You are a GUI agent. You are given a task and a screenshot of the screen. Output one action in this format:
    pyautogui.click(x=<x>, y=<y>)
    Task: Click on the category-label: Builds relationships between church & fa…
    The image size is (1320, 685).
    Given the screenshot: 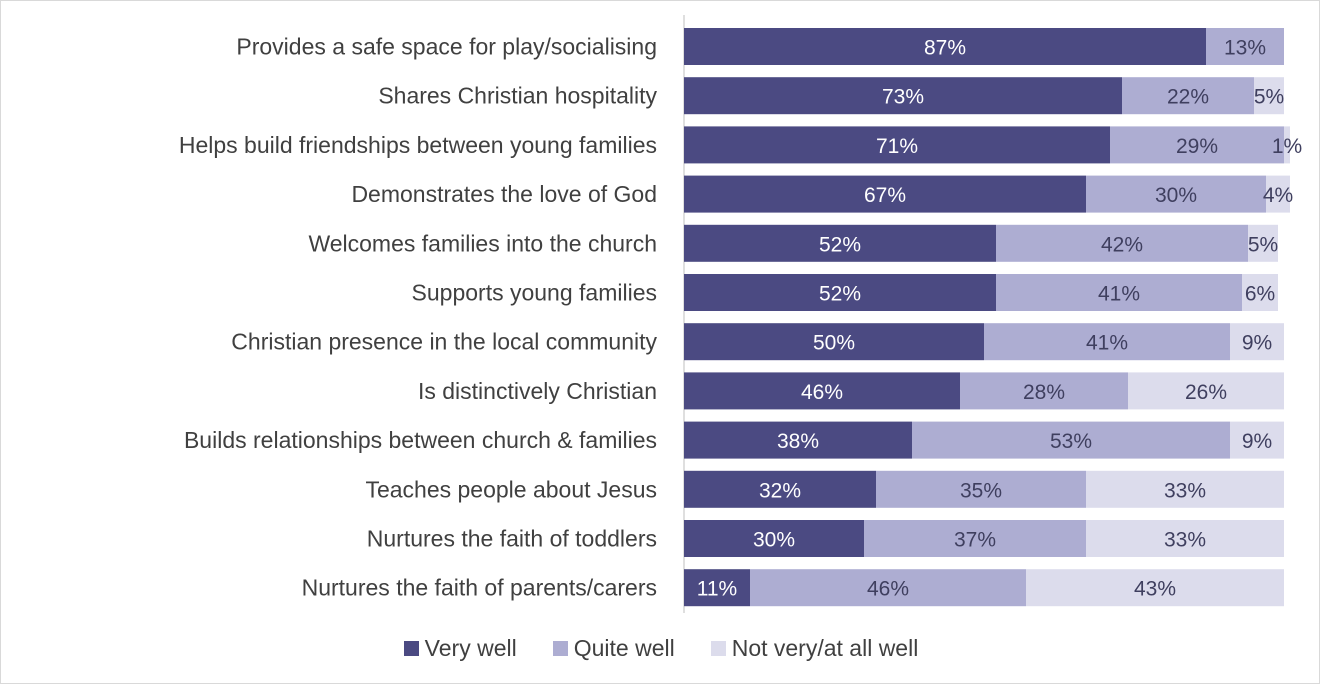 What is the action you would take?
    pyautogui.click(x=420, y=440)
    